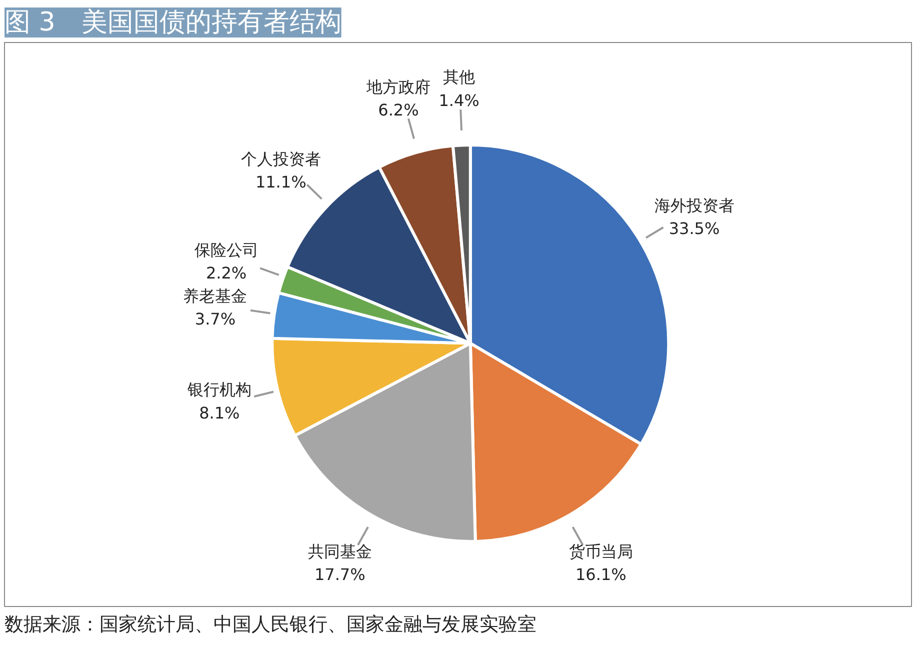 This screenshot has height=650, width=923. What do you see at coordinates (600, 574) in the screenshot?
I see `data-label: 16.1%` at bounding box center [600, 574].